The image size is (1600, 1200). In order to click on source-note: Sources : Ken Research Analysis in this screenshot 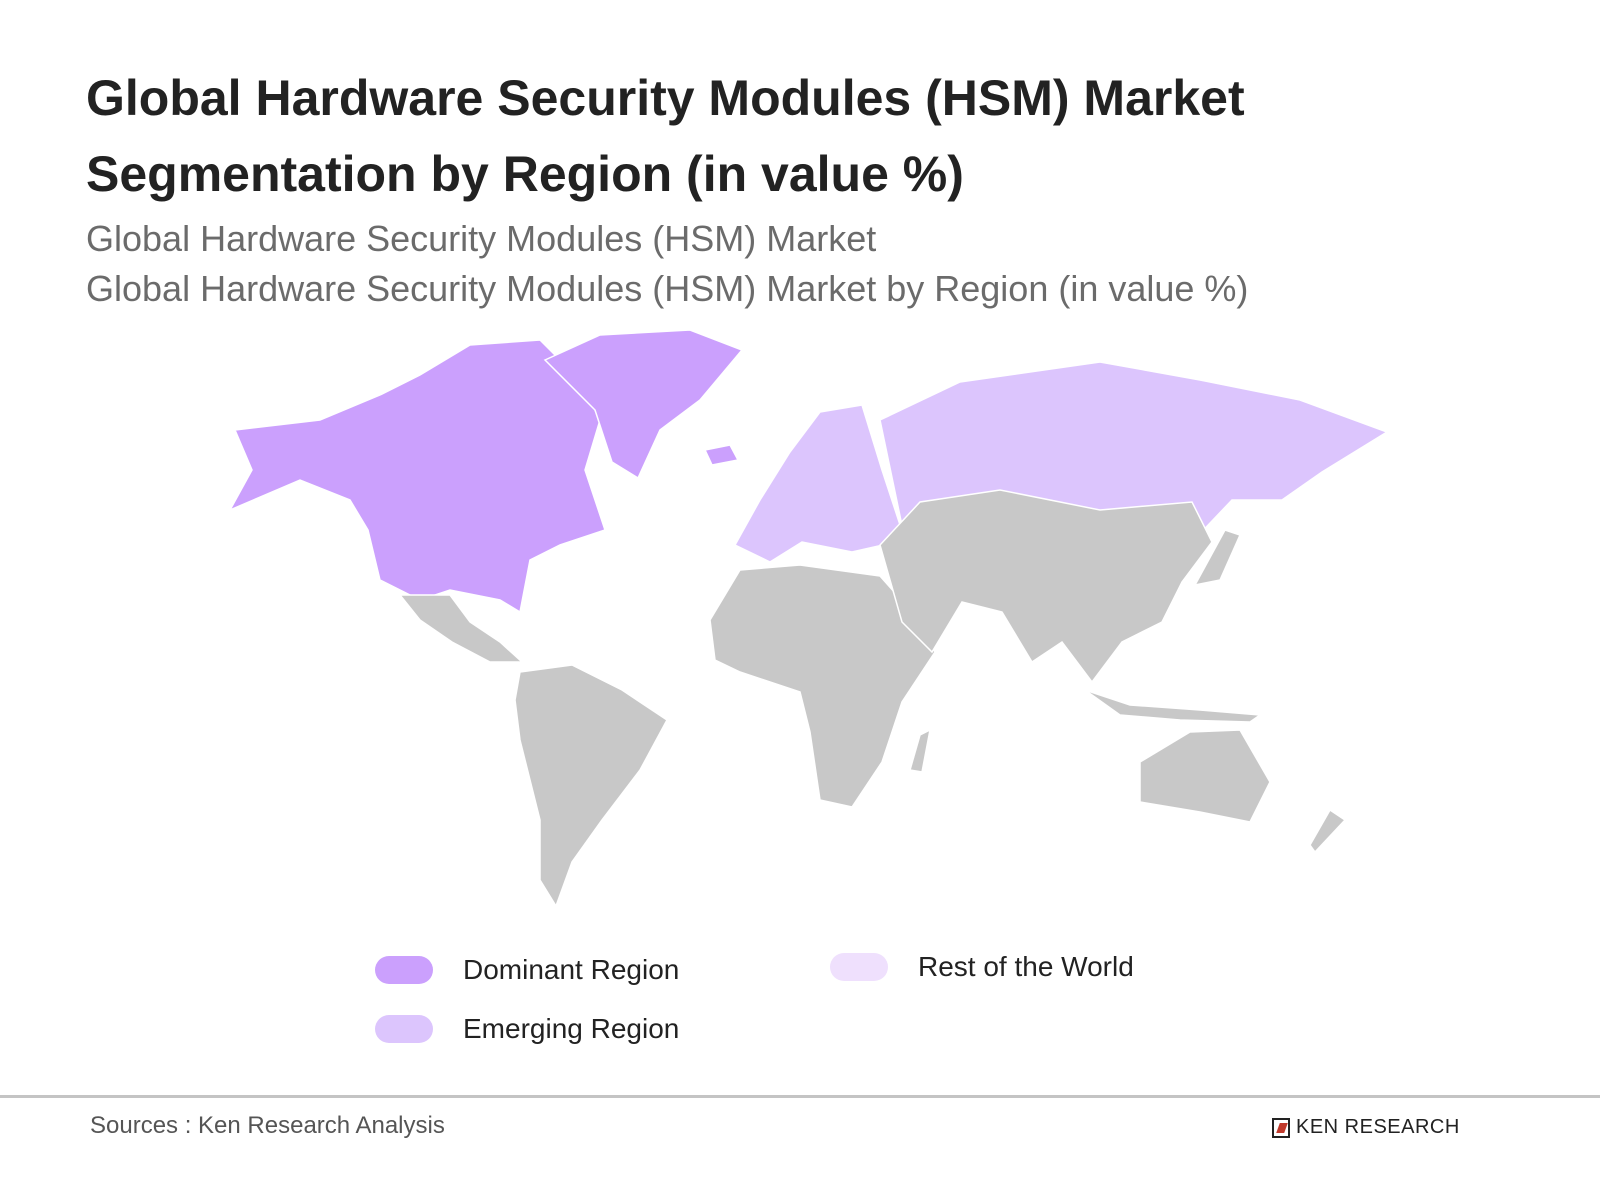, I will do `click(267, 1125)`.